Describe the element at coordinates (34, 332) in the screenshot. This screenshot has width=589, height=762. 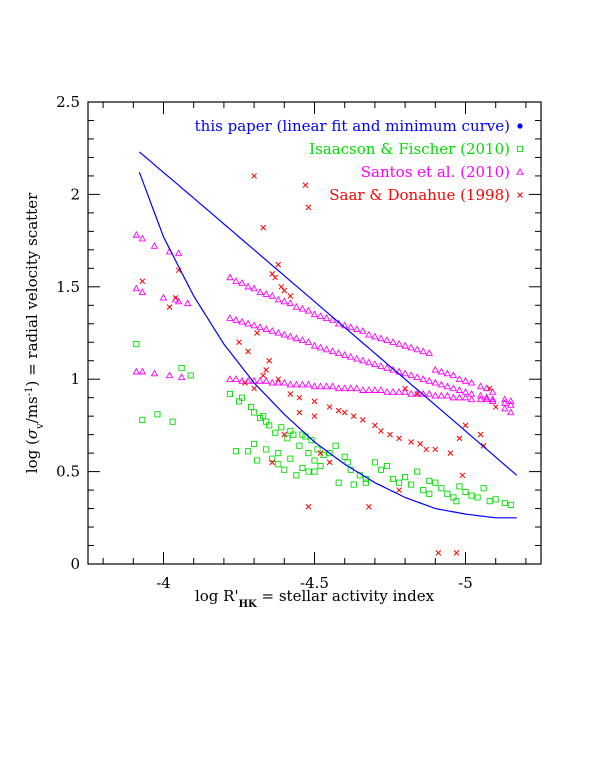
I see `y-axis-title: log (σv/ms-1) = radial velocity scatter` at that location.